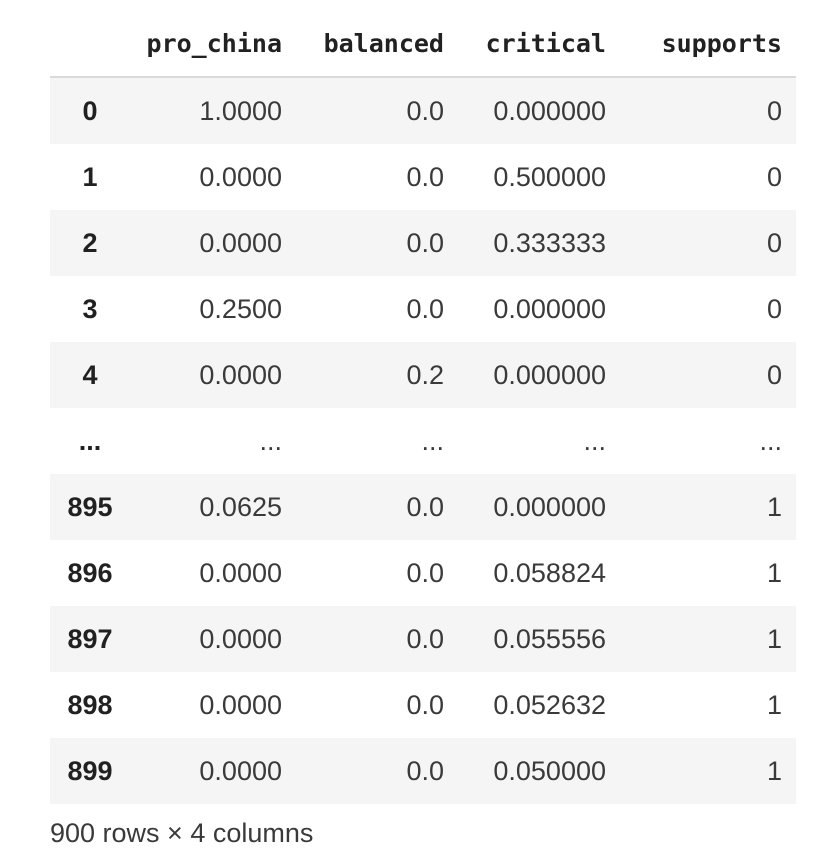  What do you see at coordinates (90, 771) in the screenshot?
I see `row-index: 899` at bounding box center [90, 771].